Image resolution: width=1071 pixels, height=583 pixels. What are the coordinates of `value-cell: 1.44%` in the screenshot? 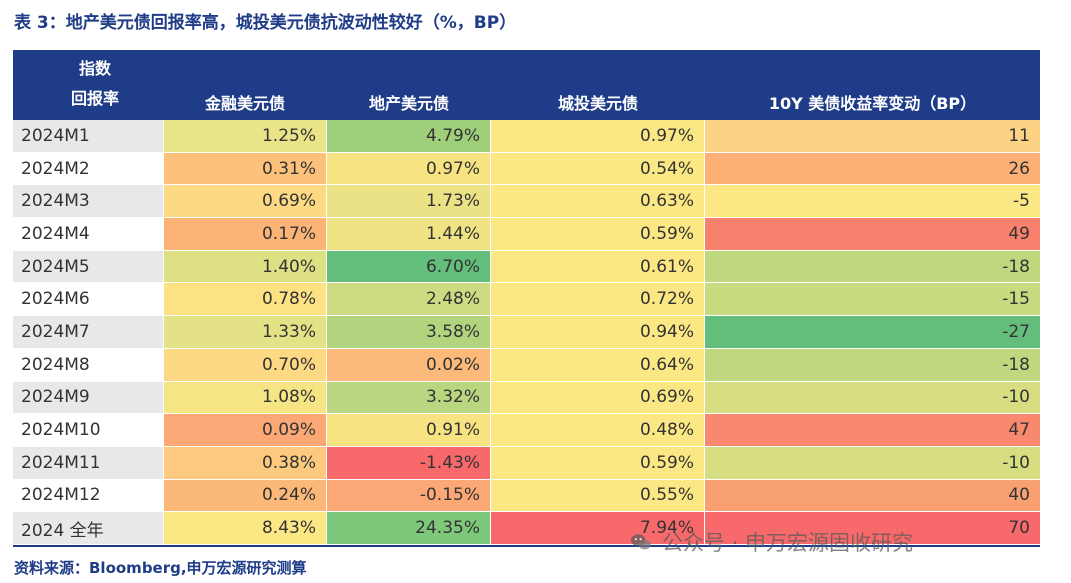 It's located at (408, 234).